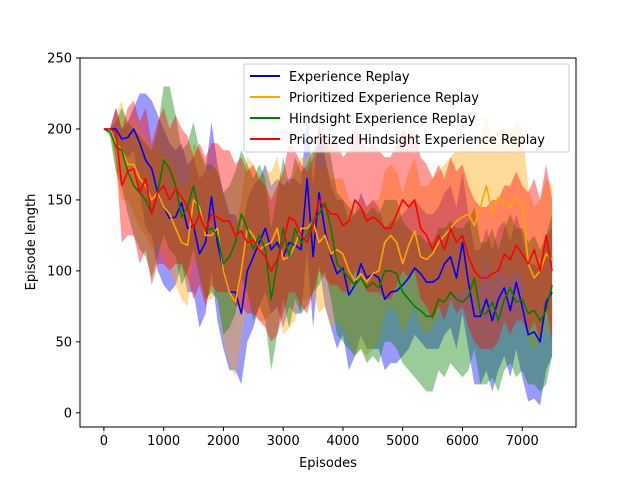 This screenshot has height=480, width=640. What do you see at coordinates (59, 59) in the screenshot?
I see `y-tick-label: 250` at bounding box center [59, 59].